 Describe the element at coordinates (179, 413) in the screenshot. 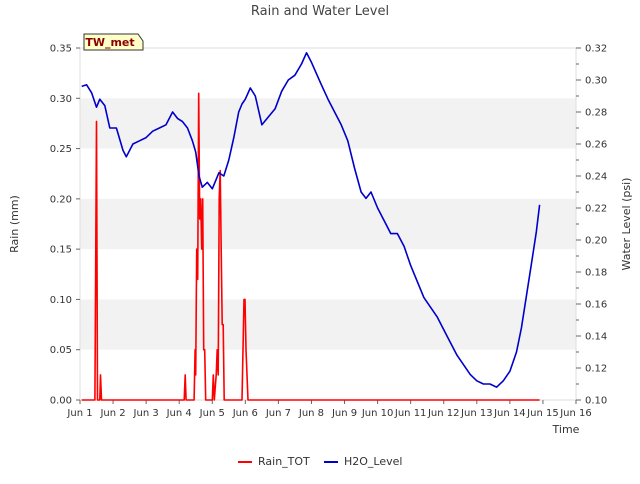

I see `x-tick-label: Jun 4` at that location.